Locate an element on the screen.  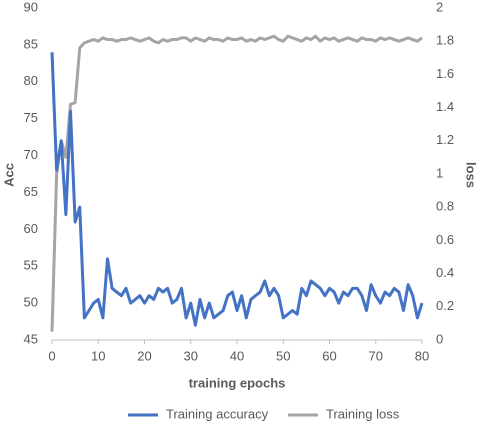
y2-tick-label: 1.6 is located at coordinates (445, 73).